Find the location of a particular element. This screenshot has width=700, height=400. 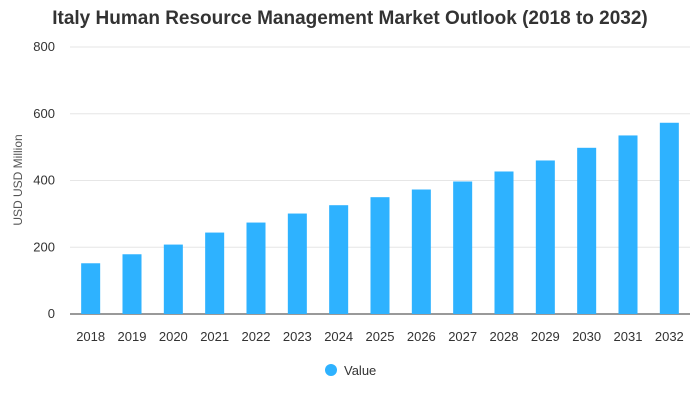

y-tick-label: 200 is located at coordinates (44, 246).